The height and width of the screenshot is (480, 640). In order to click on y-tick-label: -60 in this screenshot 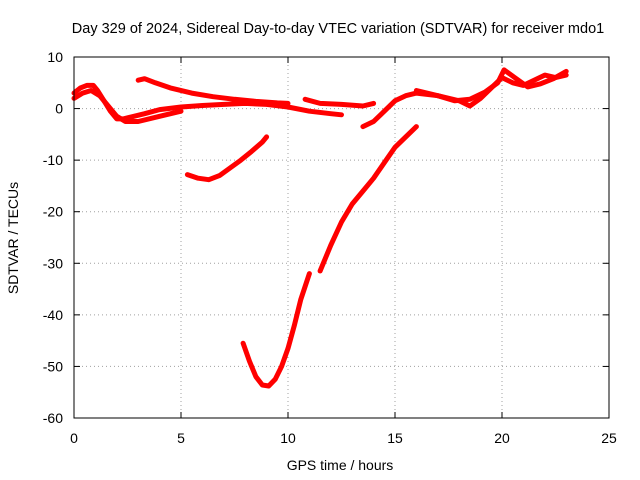, I will do `click(53, 418)`.